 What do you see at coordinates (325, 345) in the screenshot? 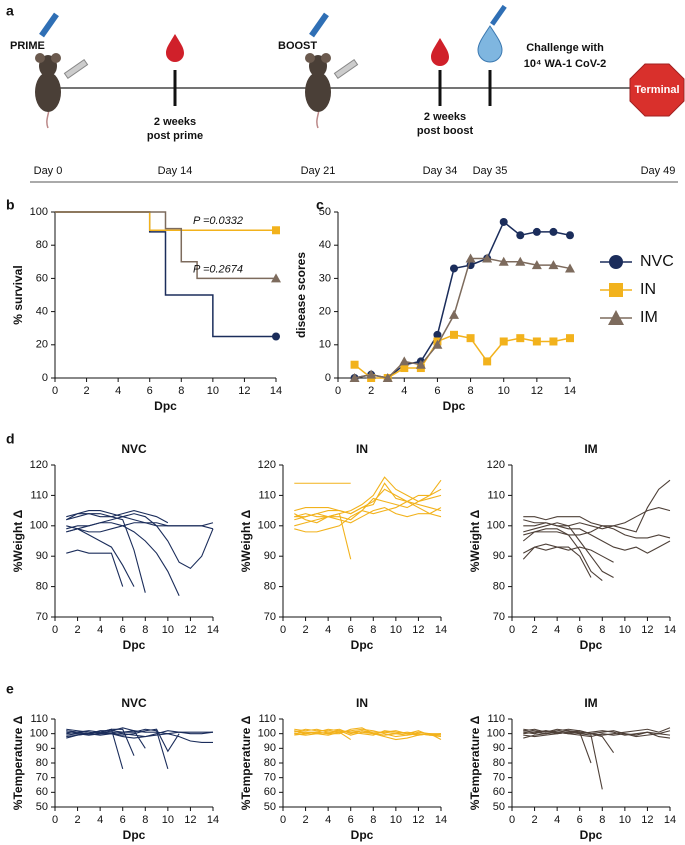
I see `y-tick-label: 10` at bounding box center [325, 345].